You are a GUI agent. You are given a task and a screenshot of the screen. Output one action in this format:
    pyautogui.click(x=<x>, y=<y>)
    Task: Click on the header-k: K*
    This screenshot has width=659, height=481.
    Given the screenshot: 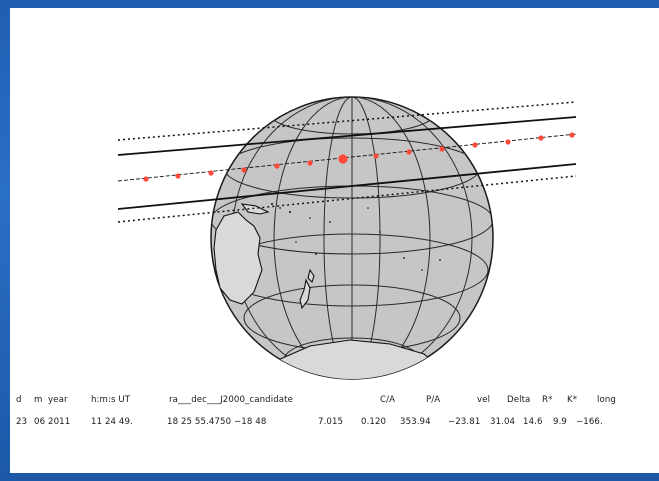 What is the action you would take?
    pyautogui.click(x=572, y=400)
    